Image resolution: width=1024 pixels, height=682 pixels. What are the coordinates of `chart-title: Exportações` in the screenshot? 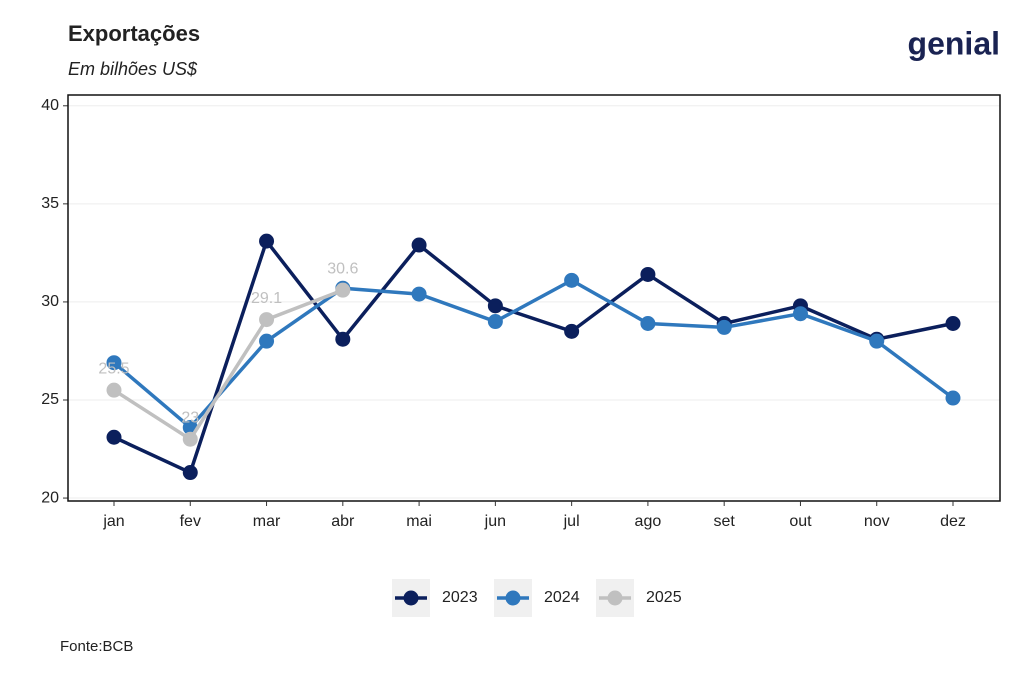 It's located at (134, 33).